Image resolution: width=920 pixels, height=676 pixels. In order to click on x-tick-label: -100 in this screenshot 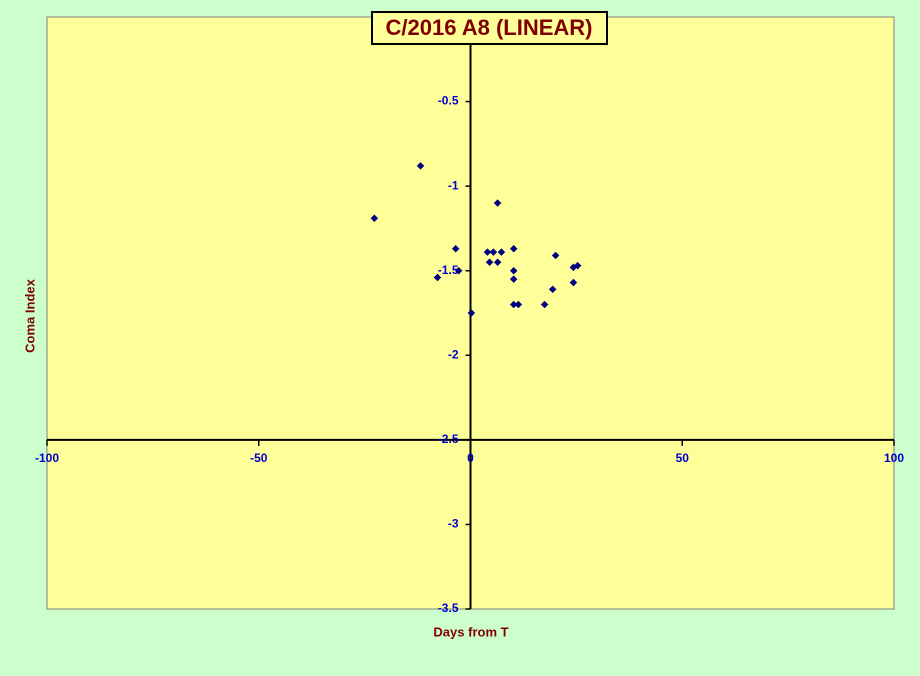, I will do `click(47, 458)`.